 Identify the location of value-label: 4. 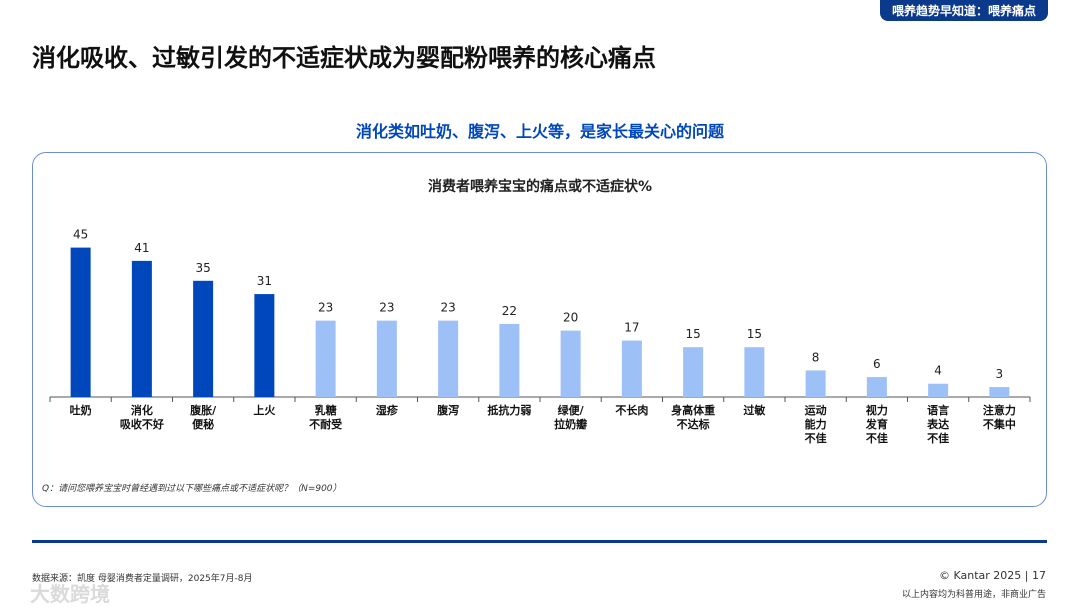
(938, 371).